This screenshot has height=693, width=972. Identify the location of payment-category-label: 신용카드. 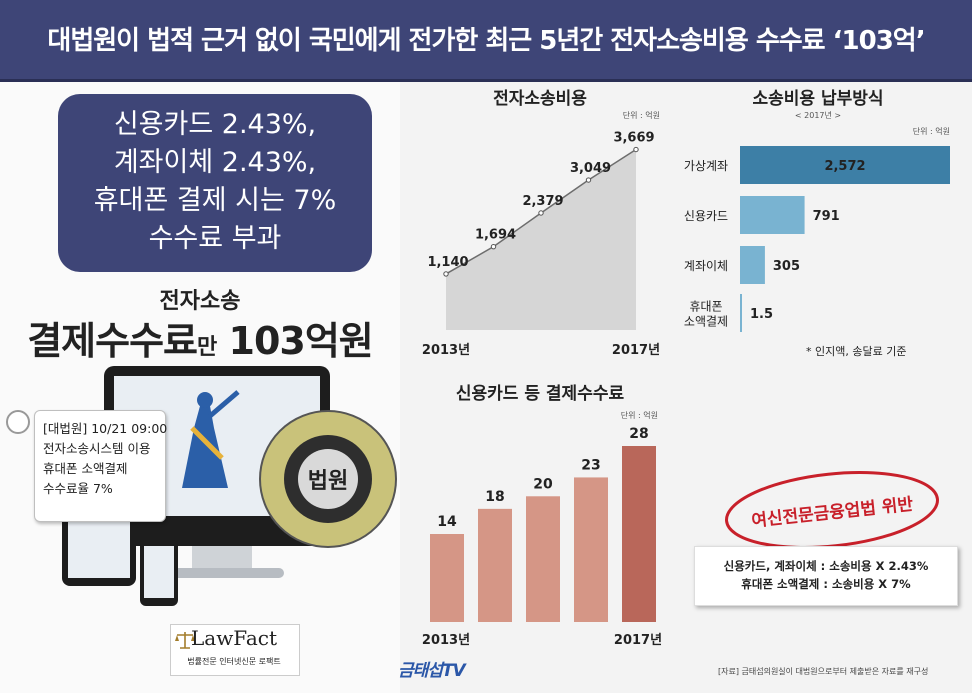
(706, 216).